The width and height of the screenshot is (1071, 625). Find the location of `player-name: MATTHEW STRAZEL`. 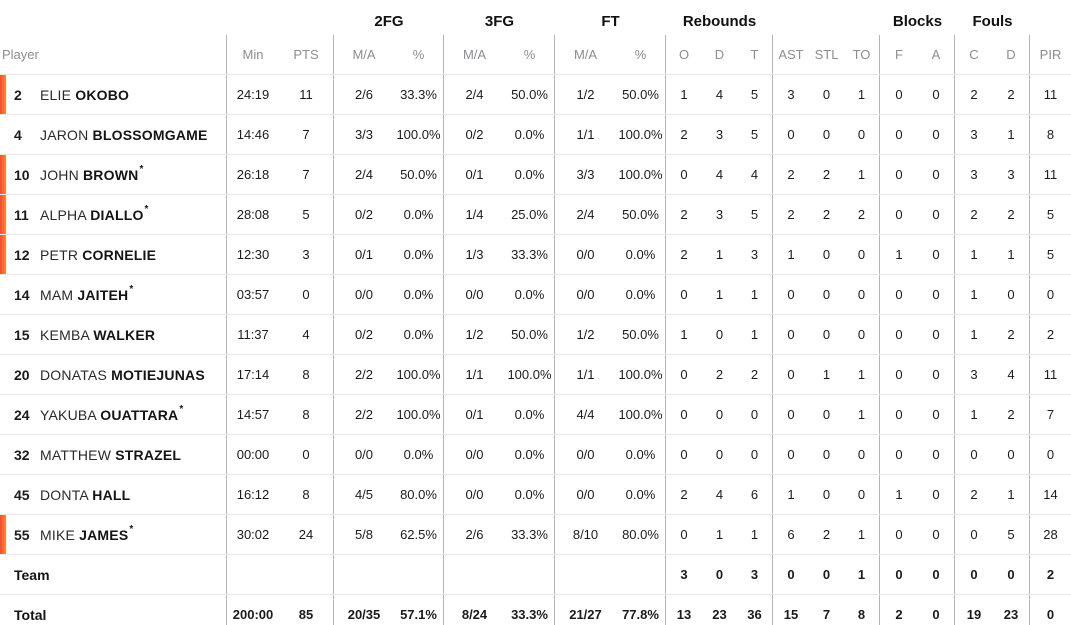

player-name: MATTHEW STRAZEL is located at coordinates (110, 455).